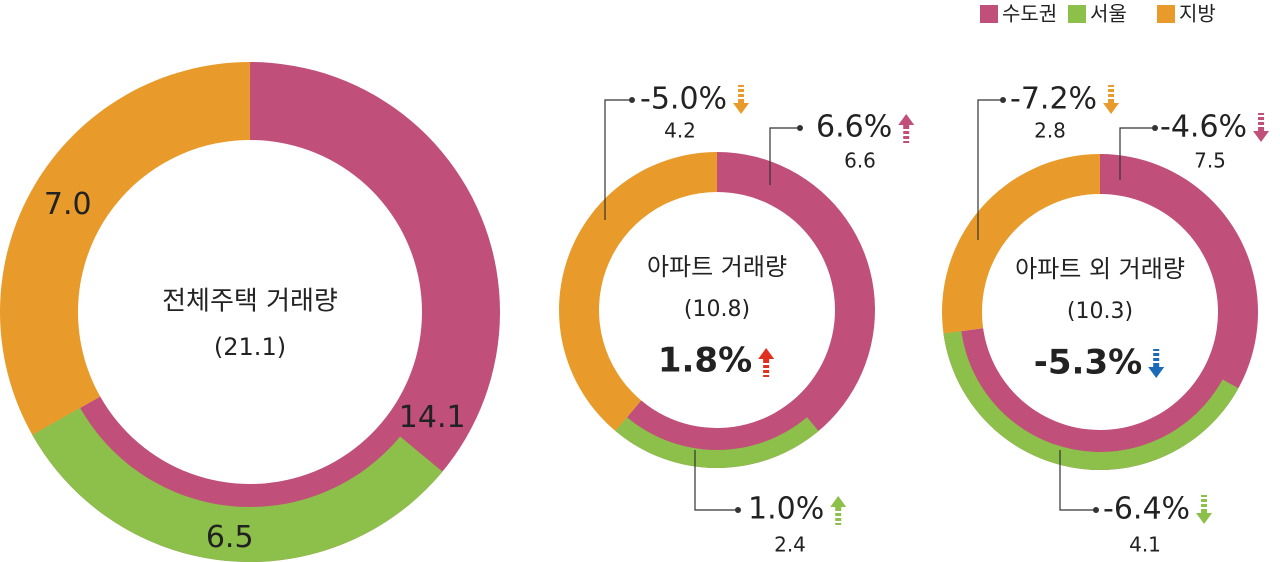  What do you see at coordinates (705, 361) in the screenshot?
I see `total-change: 1.8%` at bounding box center [705, 361].